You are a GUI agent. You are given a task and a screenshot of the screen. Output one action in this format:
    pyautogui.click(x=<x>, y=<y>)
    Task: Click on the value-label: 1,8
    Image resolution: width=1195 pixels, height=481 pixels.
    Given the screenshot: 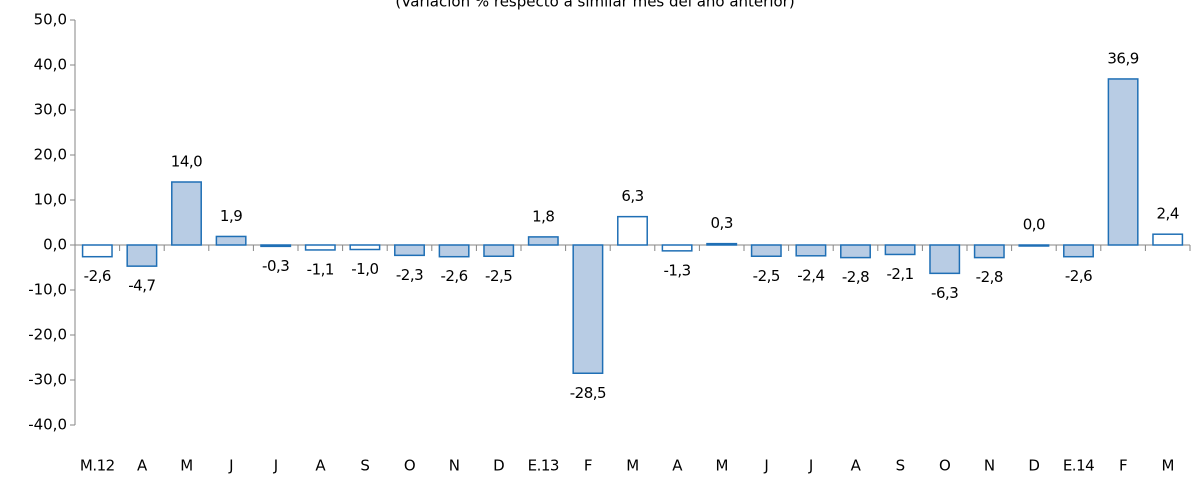 What is the action you would take?
    pyautogui.click(x=543, y=216)
    